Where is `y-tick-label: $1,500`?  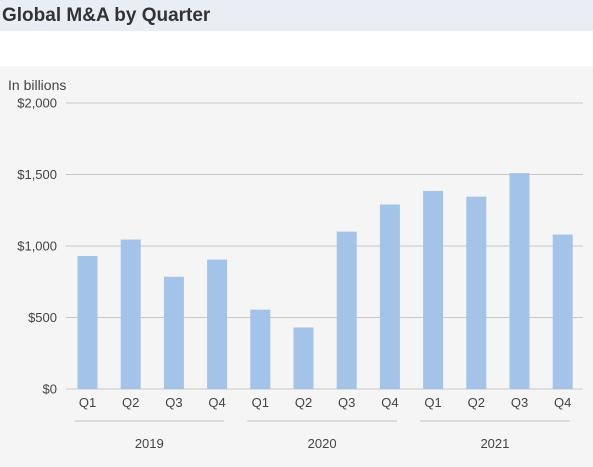 y-tick-label: $1,500 is located at coordinates (37, 174).